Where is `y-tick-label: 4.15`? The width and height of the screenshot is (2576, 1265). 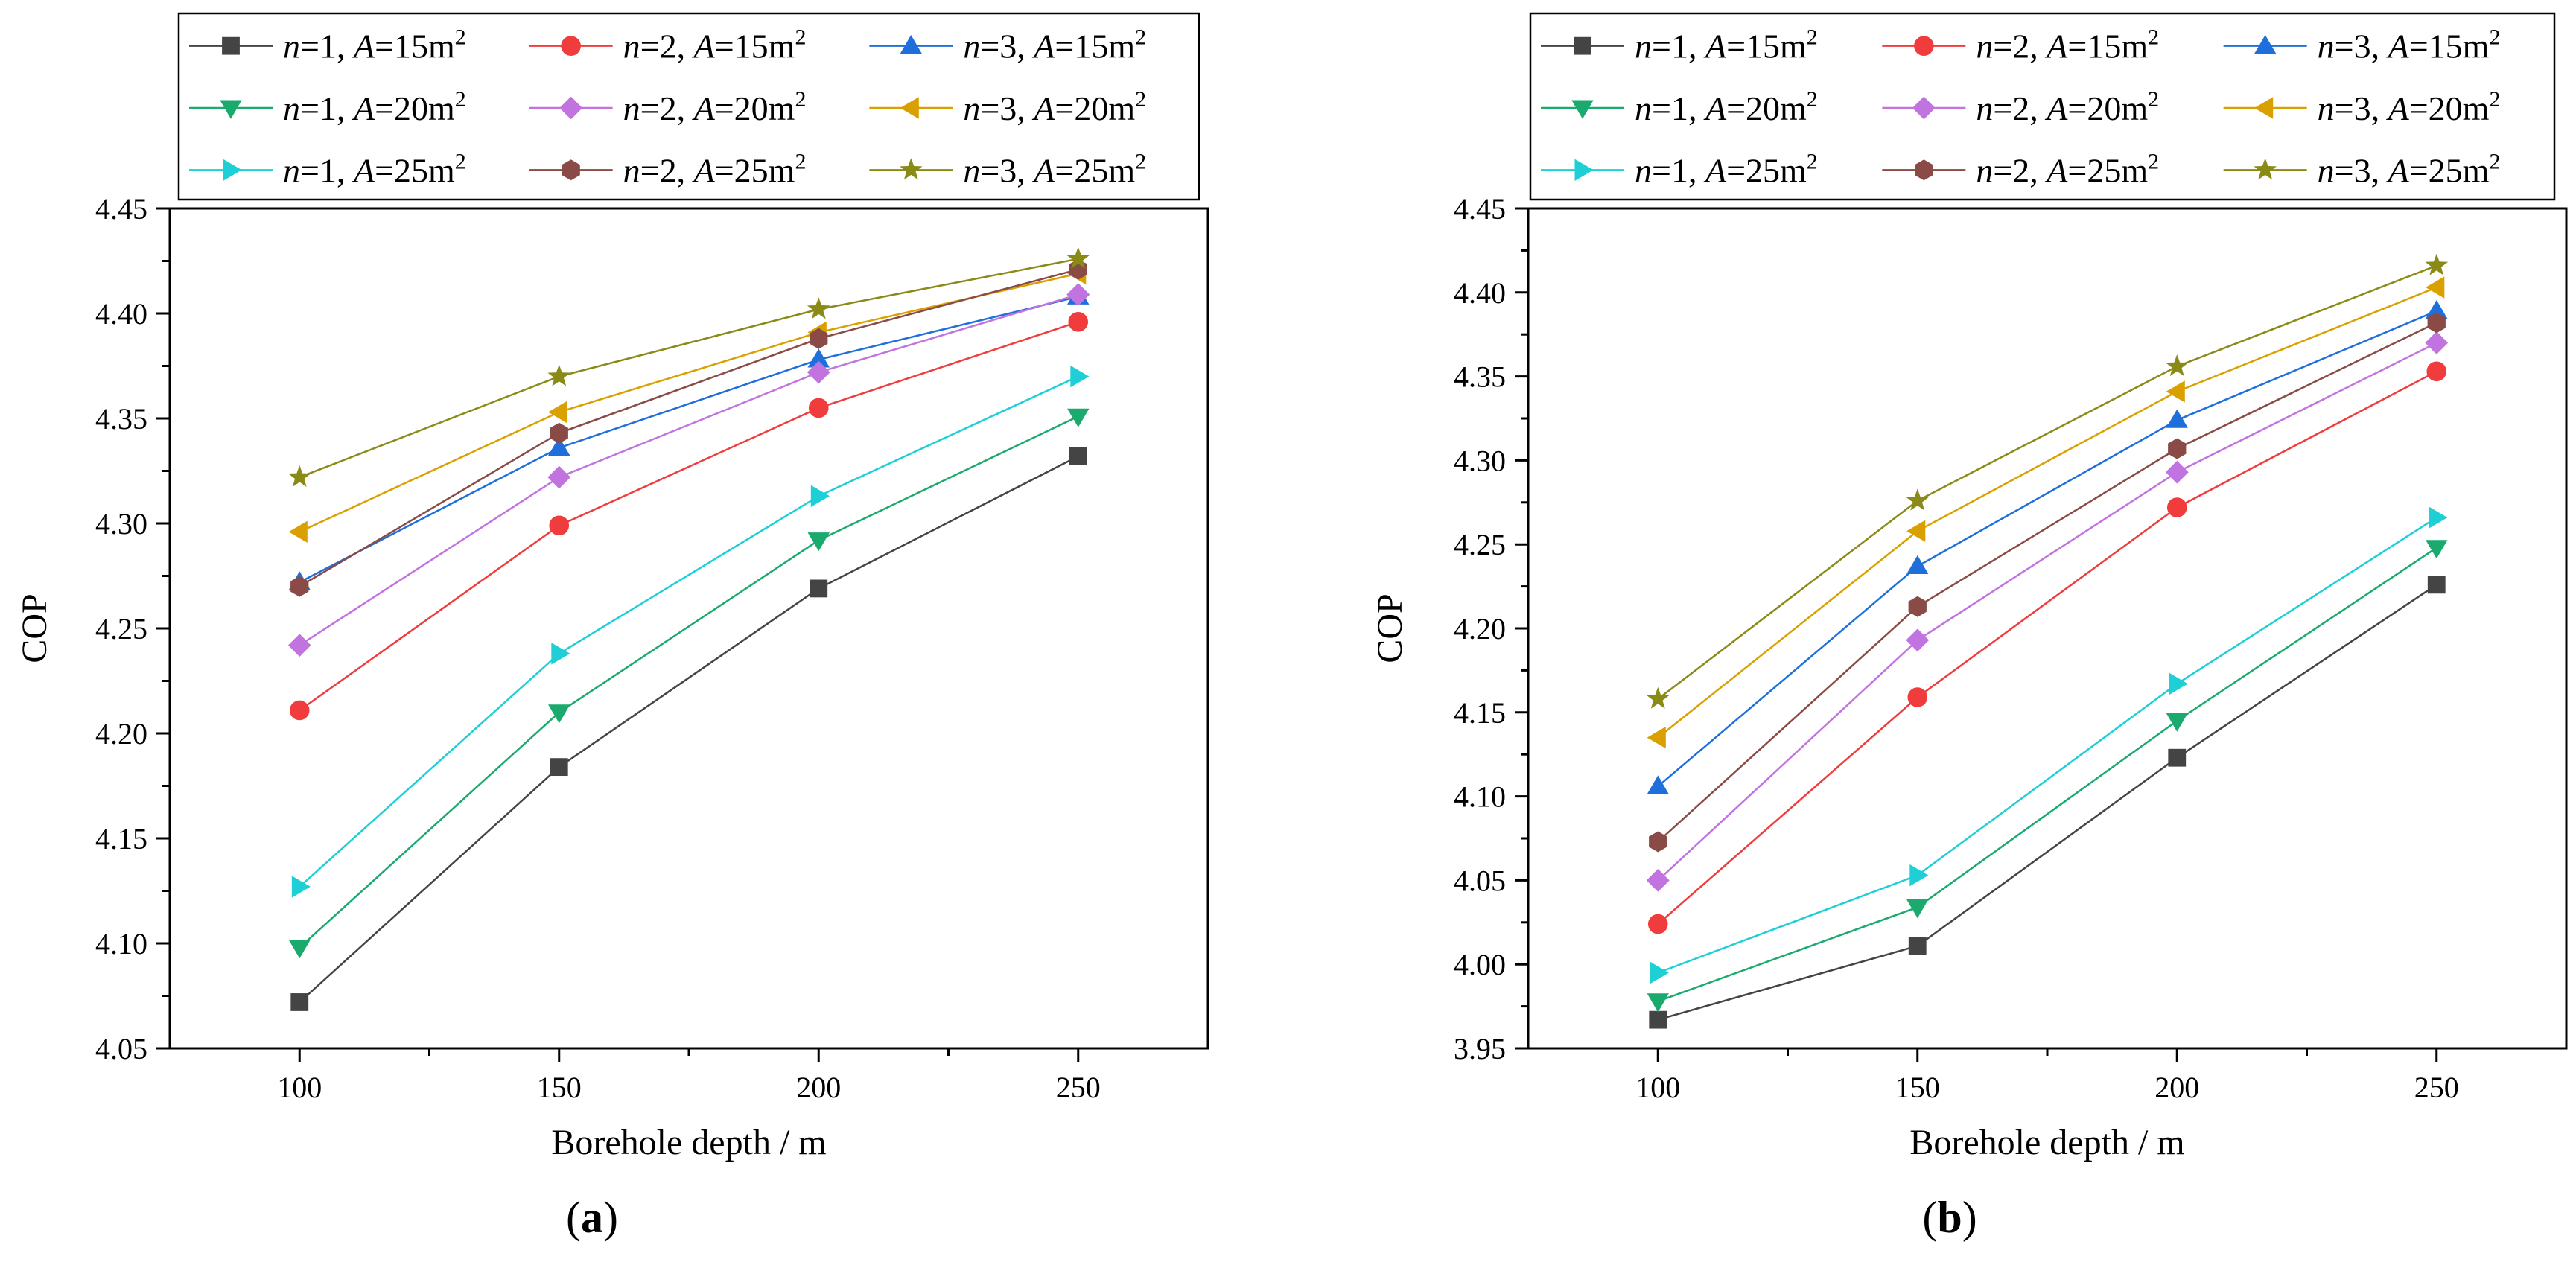 y-tick-label: 4.15 is located at coordinates (121, 838).